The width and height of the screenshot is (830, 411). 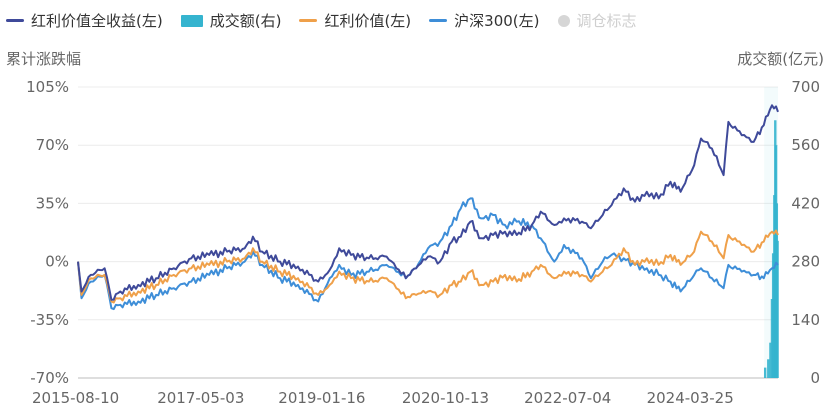 What do you see at coordinates (497, 21) in the screenshot?
I see `legend-label-hs300: 沪深300(左)` at bounding box center [497, 21].